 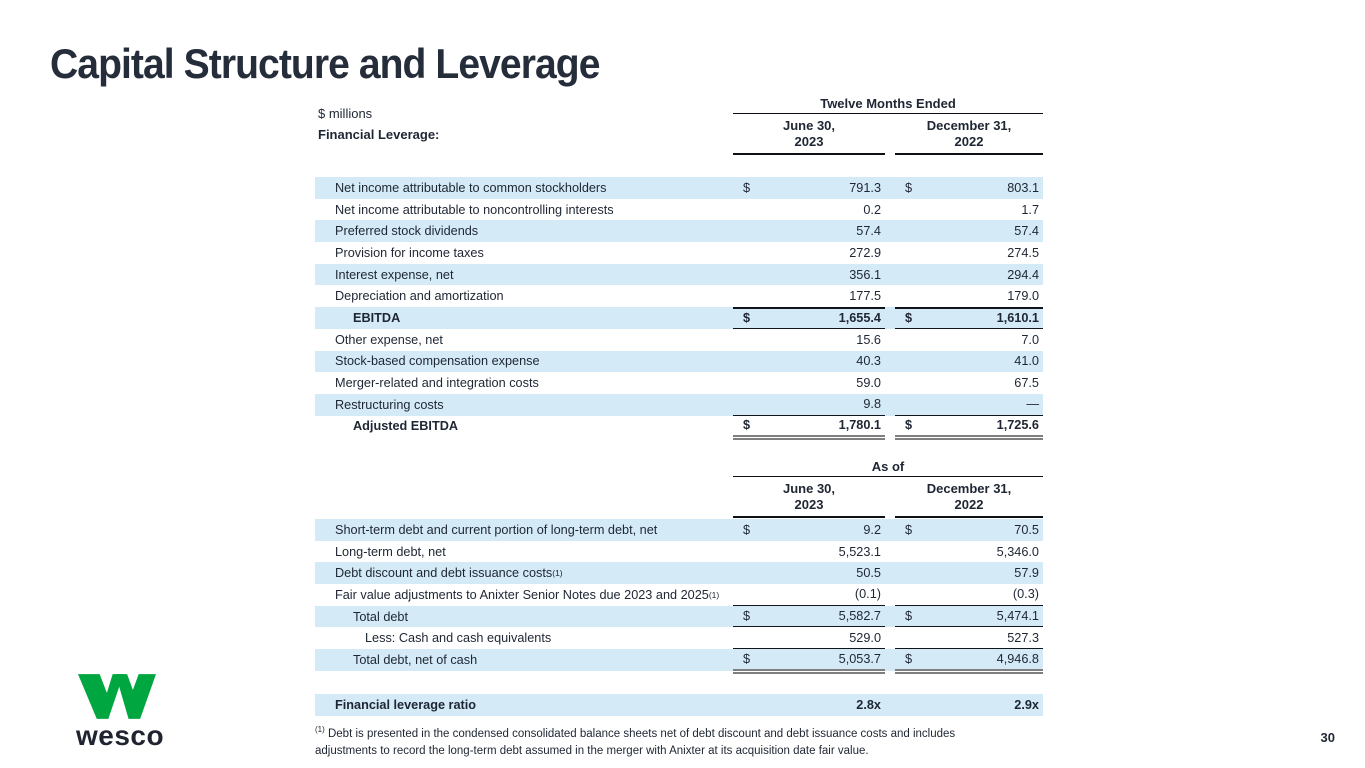 What do you see at coordinates (809, 340) in the screenshot?
I see `value-cell-2023: 15.6` at bounding box center [809, 340].